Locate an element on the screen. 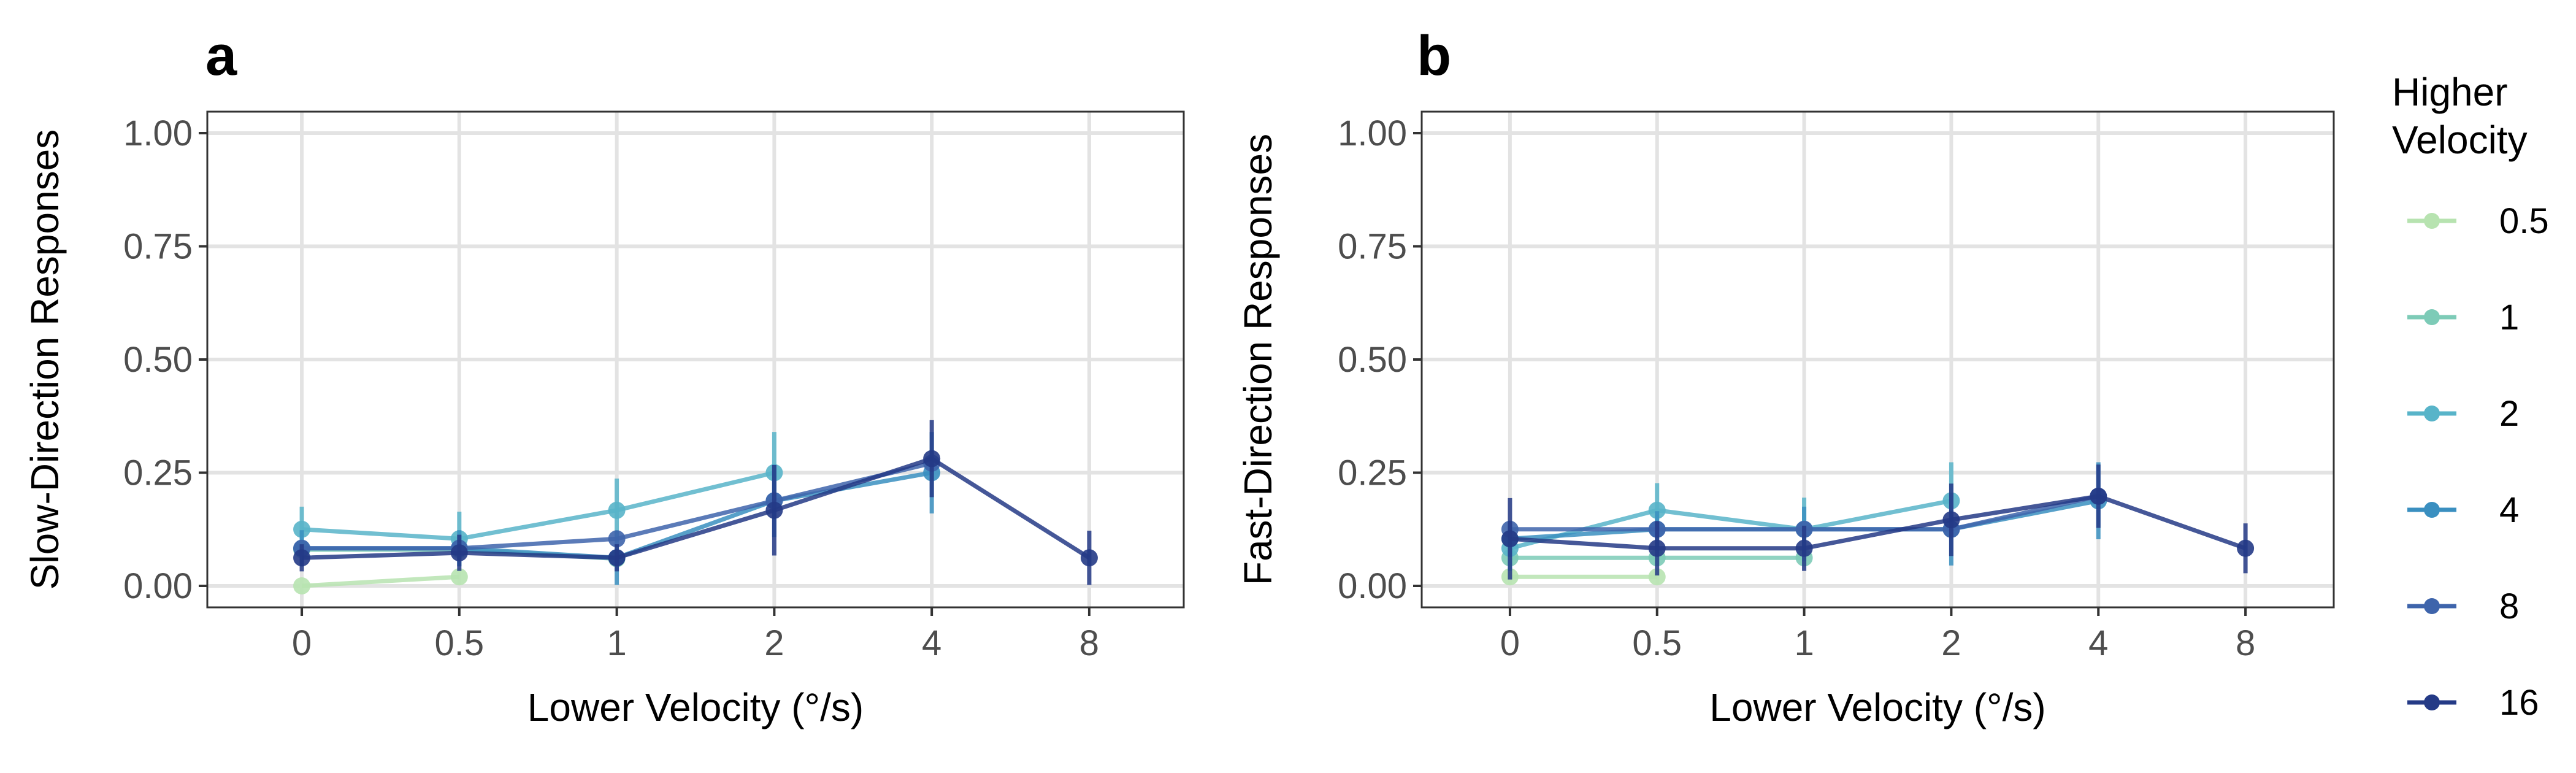 Image resolution: width=2576 pixels, height=773 pixels. legend-item-8: 8 is located at coordinates (2463, 606).